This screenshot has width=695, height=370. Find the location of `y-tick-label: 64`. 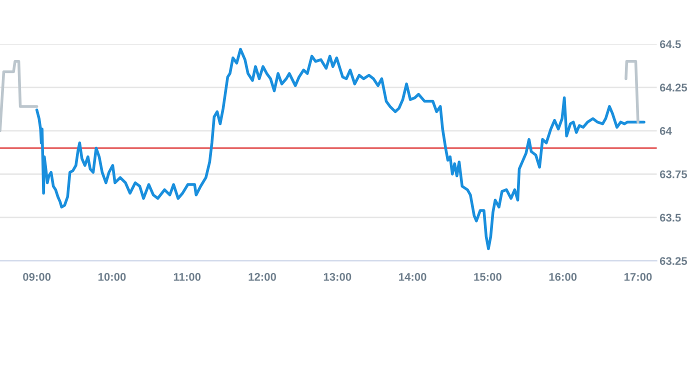

y-tick-label: 64 is located at coordinates (666, 131).